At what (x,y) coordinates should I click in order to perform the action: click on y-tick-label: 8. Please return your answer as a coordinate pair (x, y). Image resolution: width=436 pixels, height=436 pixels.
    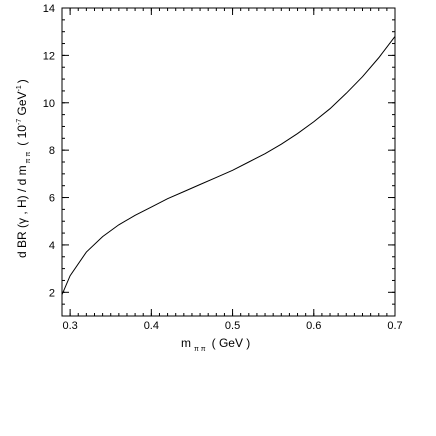
    Looking at the image, I should click on (52, 151).